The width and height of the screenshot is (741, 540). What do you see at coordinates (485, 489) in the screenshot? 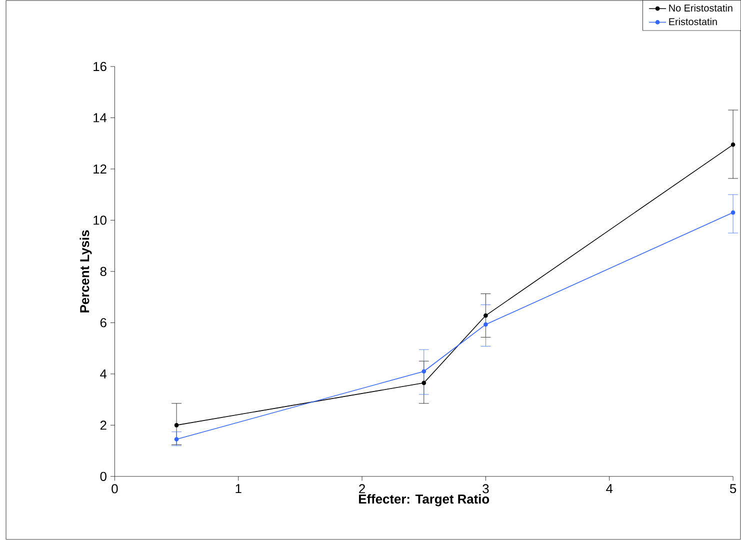
I see `x-tick-label: 3` at bounding box center [485, 489].